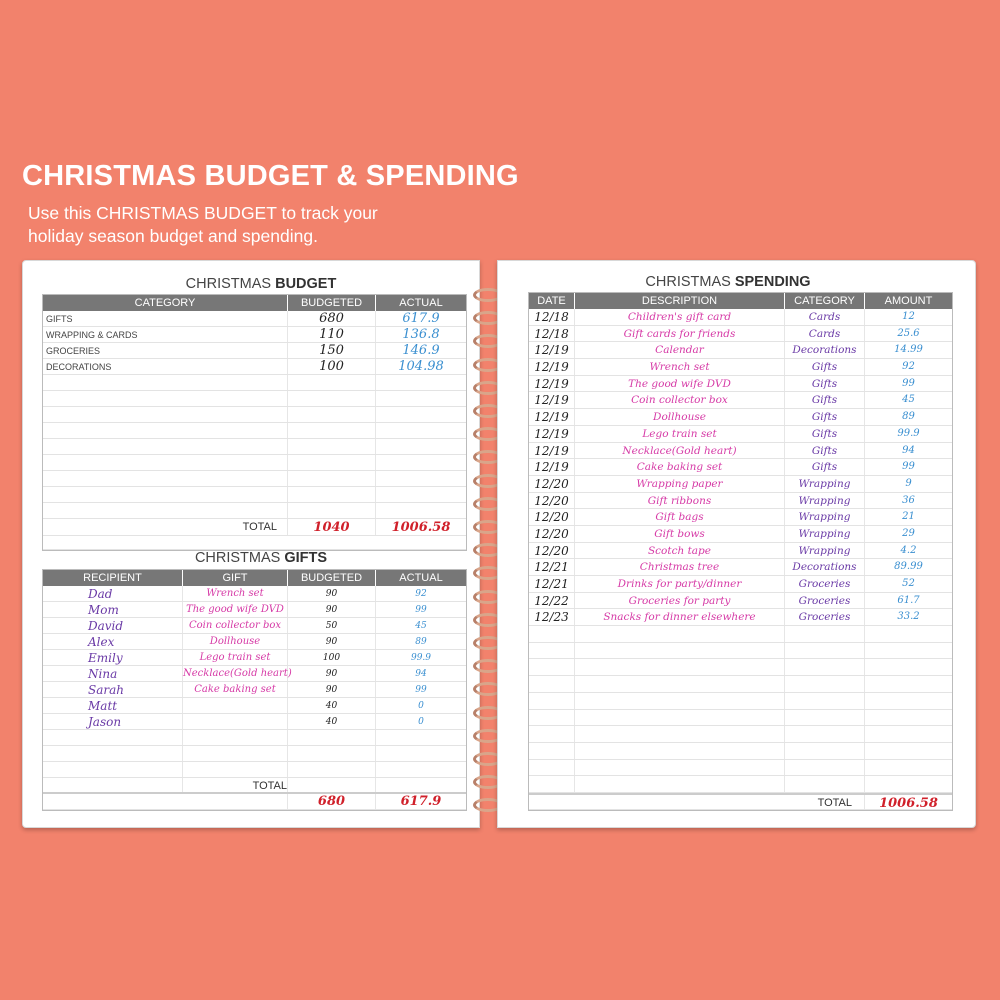 This screenshot has width=1000, height=1000. Describe the element at coordinates (235, 641) in the screenshot. I see `gift-cell: Dollhouse` at that location.